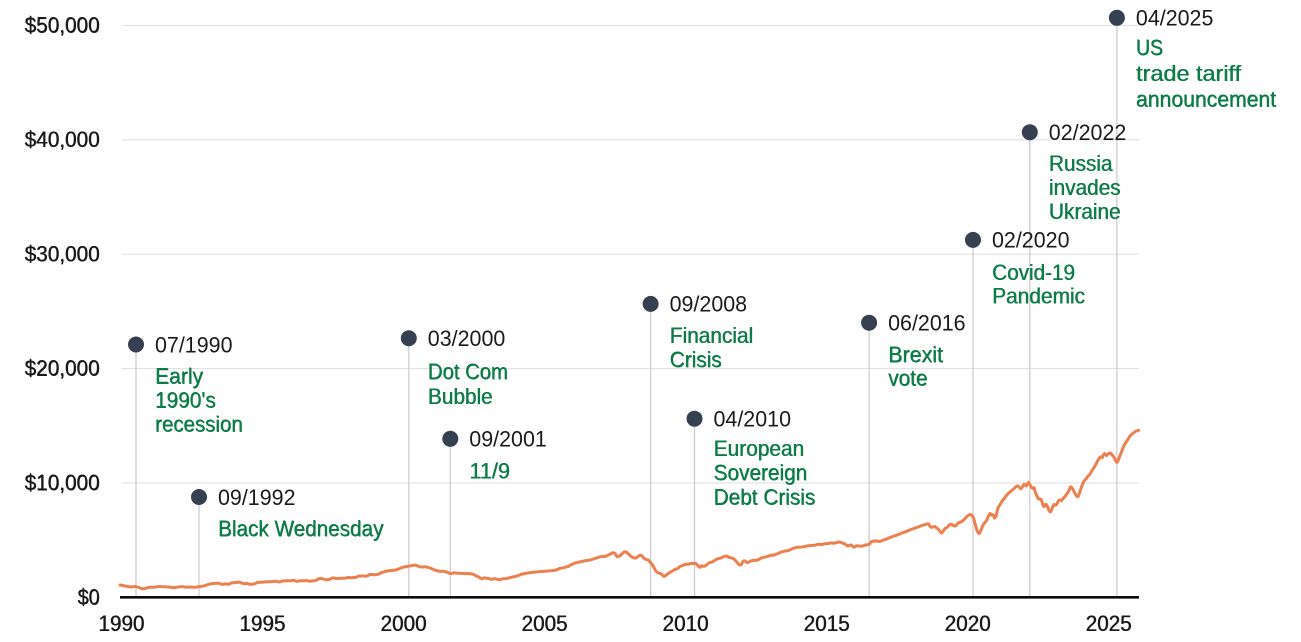 This screenshot has height=642, width=1301. I want to click on svg-text: Covid-19, so click(1033, 272).